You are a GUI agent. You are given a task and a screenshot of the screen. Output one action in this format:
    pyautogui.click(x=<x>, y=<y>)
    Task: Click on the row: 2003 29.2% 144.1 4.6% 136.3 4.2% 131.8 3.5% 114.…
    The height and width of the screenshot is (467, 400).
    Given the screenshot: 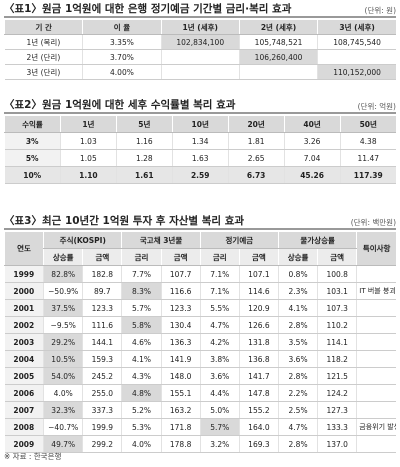 What is the action you would take?
    pyautogui.click(x=200, y=342)
    